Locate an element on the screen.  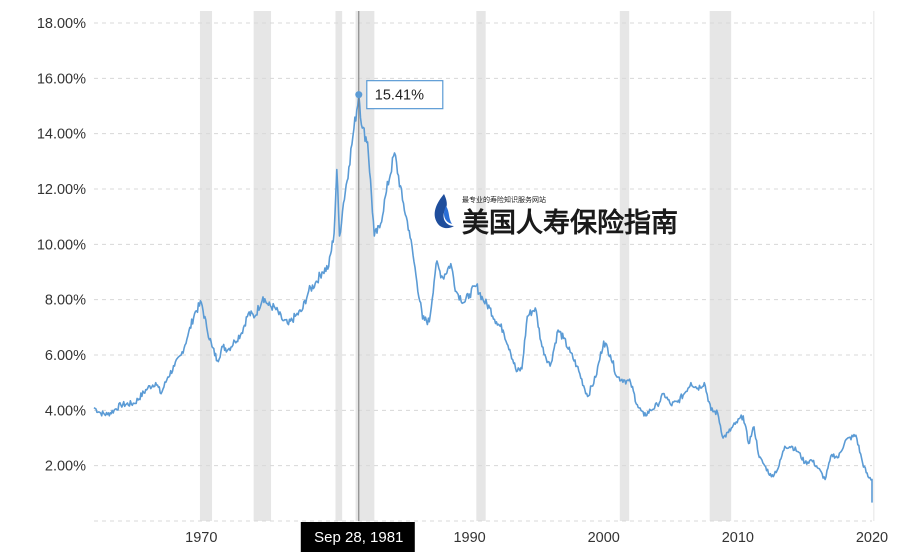
date-label-text: Sep 28, 1981 is located at coordinates (358, 537).